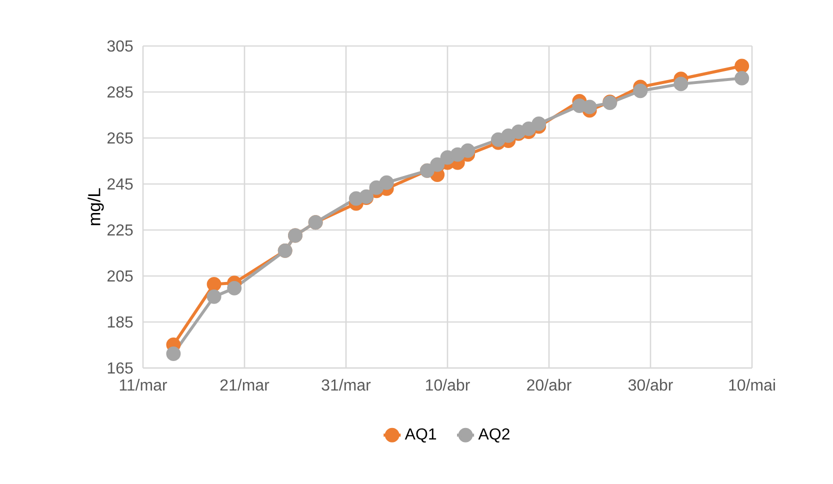 This screenshot has height=484, width=833. I want to click on x-tick-label: 10/abr, so click(448, 384).